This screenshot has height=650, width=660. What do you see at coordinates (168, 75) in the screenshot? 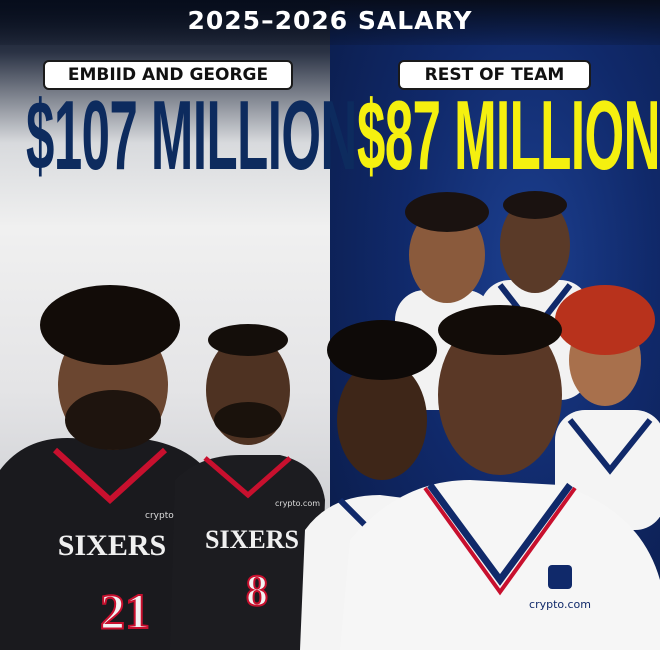
I see `left-label-pill: EMBIID AND GEORGE` at bounding box center [168, 75].